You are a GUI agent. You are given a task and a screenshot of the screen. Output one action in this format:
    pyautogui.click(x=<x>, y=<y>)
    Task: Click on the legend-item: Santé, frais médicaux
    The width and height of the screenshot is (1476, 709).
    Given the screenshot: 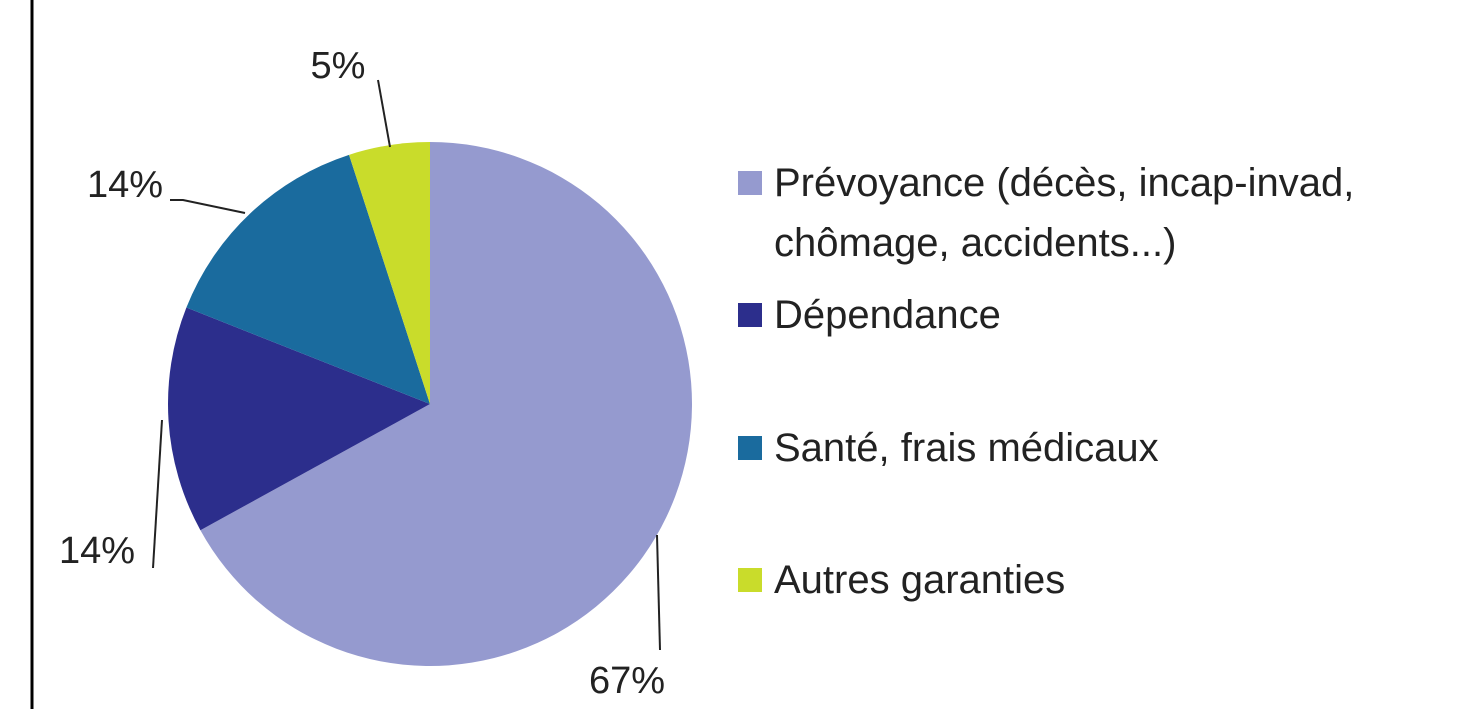 What is the action you would take?
    pyautogui.click(x=1088, y=448)
    